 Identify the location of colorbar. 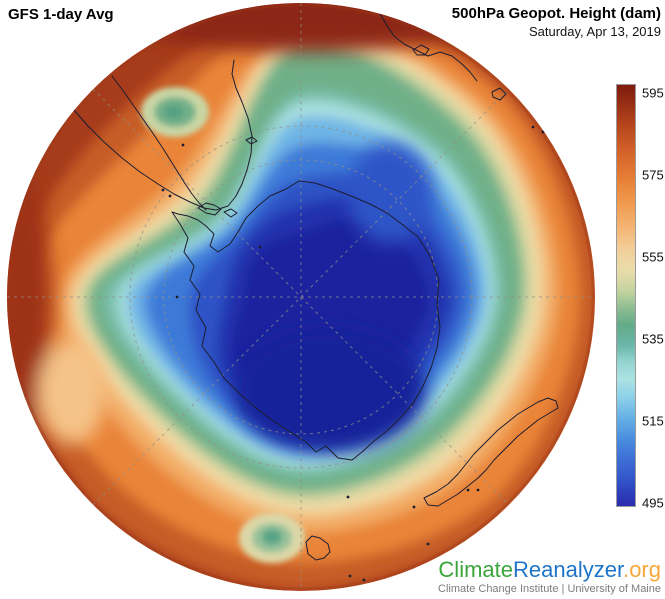
(626, 295).